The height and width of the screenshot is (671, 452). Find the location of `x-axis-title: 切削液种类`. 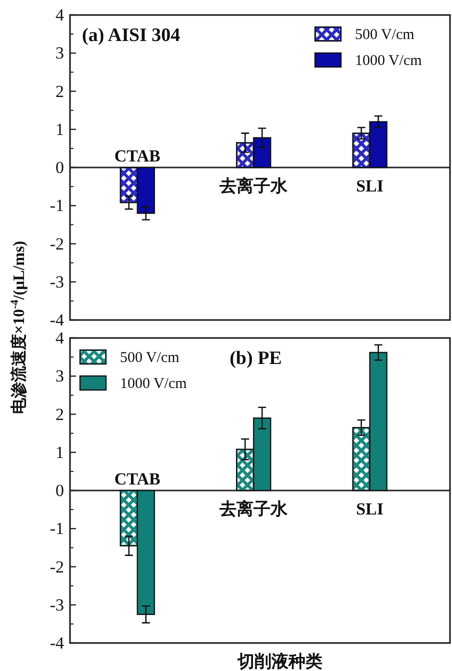

x-axis-title: 切削液种类 is located at coordinates (279, 661).